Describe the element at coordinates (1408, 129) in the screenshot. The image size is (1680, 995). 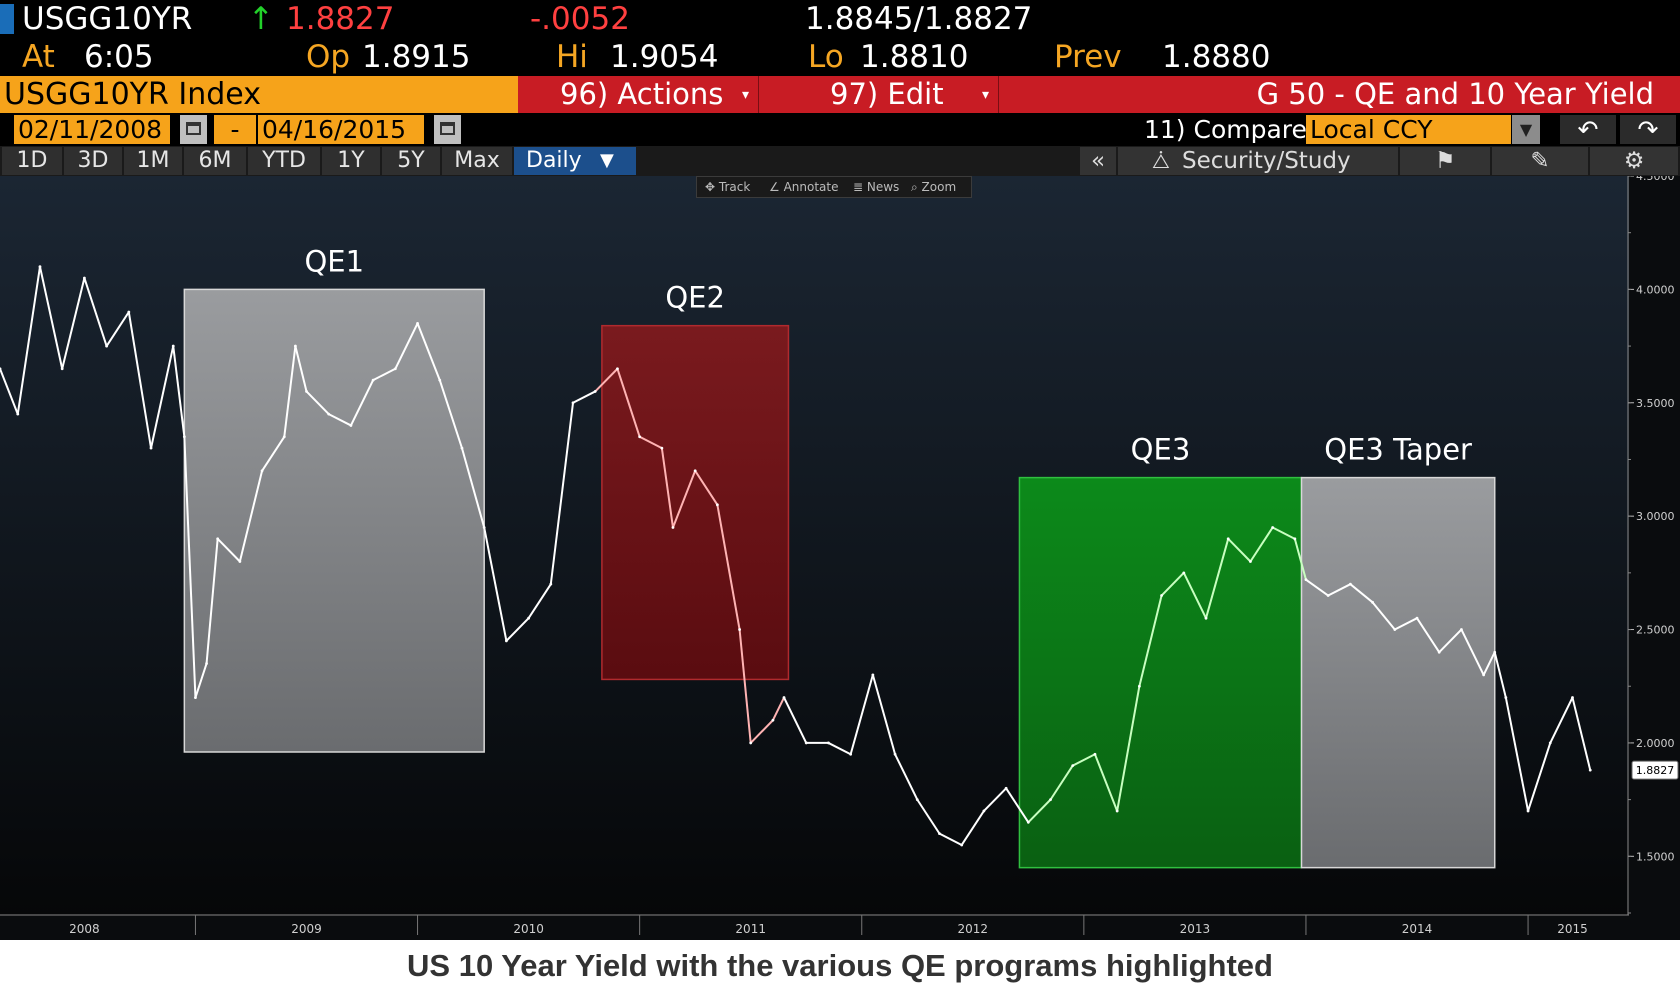
I see `currency-select: Local CCY` at that location.